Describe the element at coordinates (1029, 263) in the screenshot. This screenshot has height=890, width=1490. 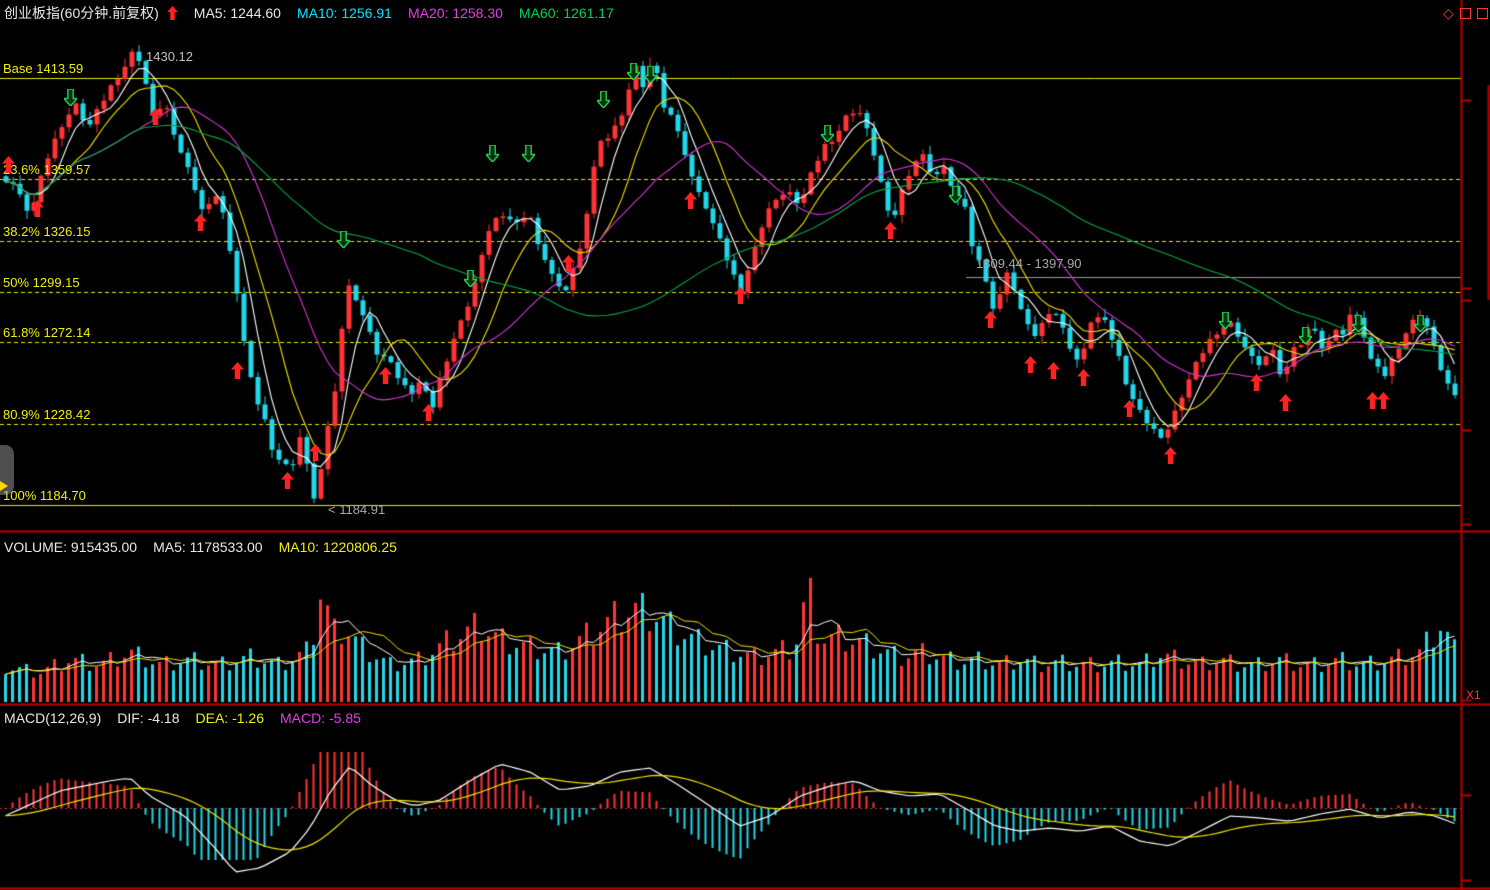
I see `range-measure-label: 1309.44 - 1397.90` at that location.